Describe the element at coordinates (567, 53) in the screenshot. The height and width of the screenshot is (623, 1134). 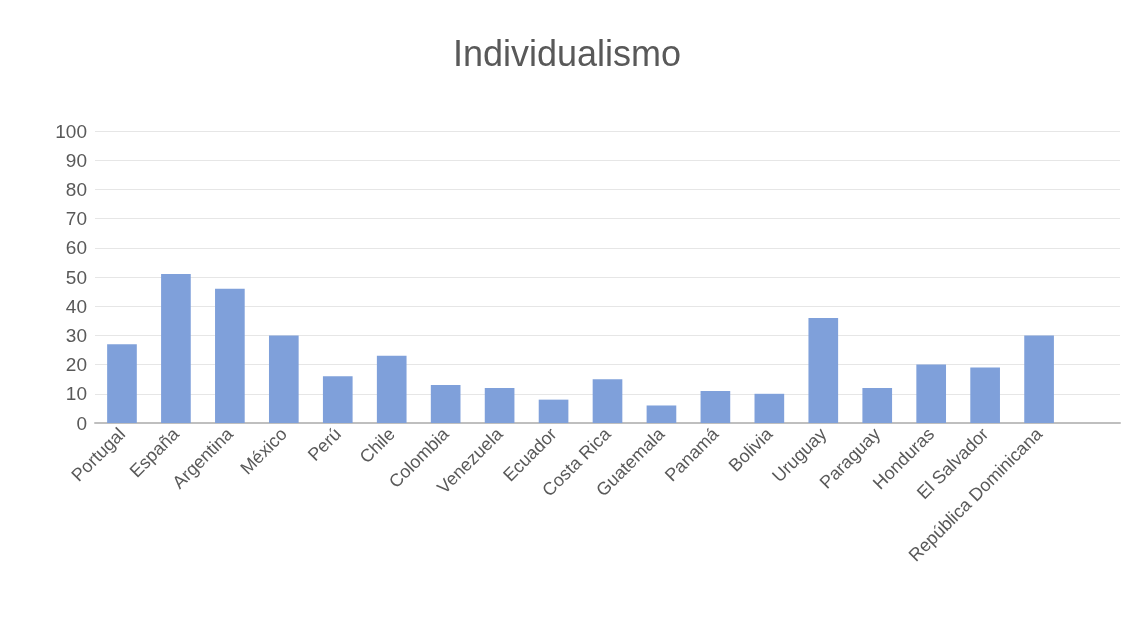
I see `chart-title: Individualismo` at that location.